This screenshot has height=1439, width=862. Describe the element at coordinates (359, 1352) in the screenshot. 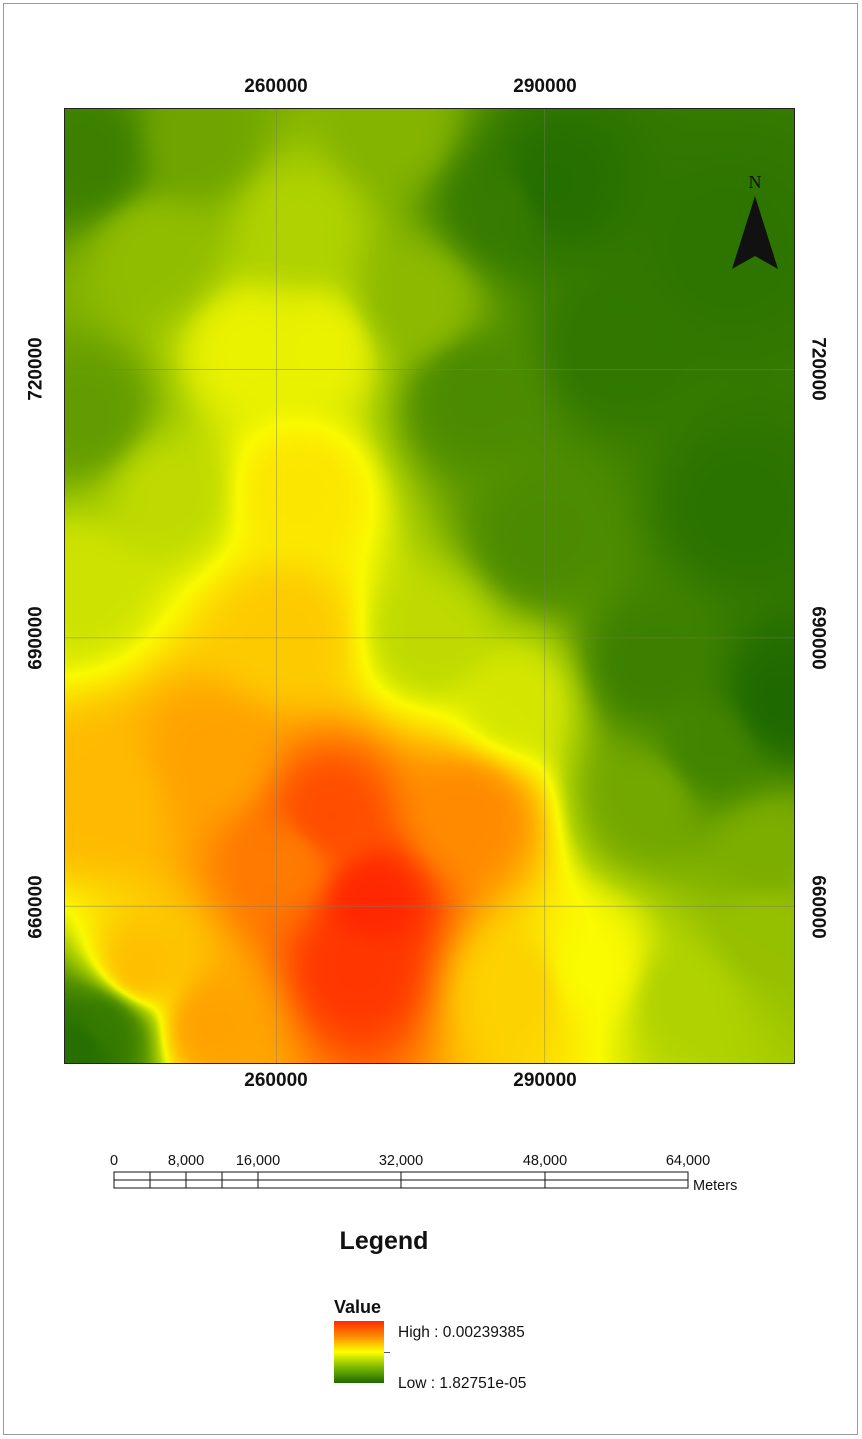

I see `legend-color-ramp` at that location.